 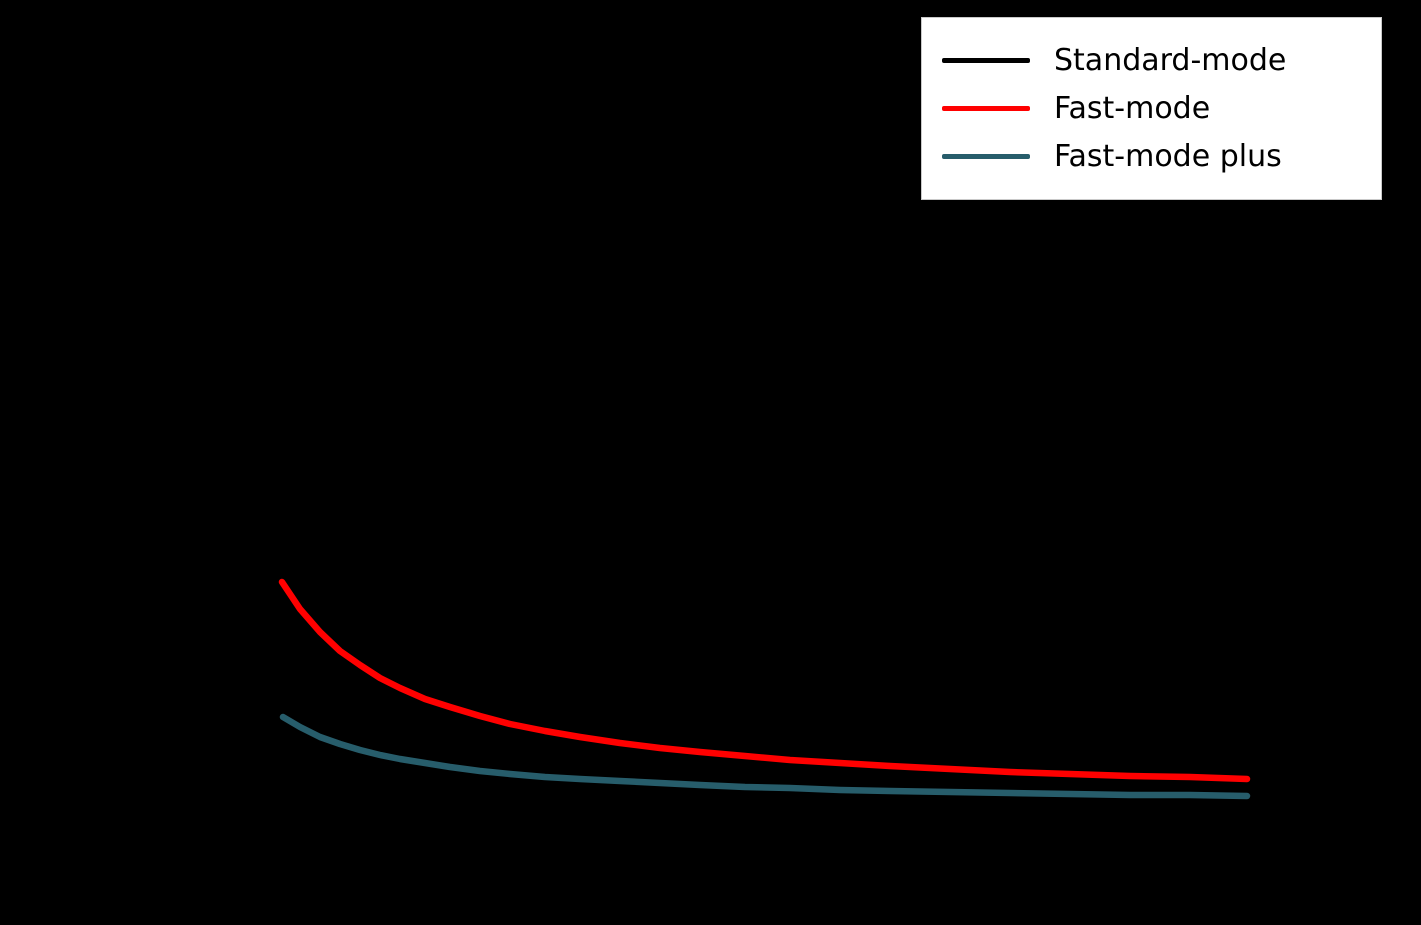 What do you see at coordinates (1170, 60) in the screenshot?
I see `legend-label-standard-mode: Standard-mode` at bounding box center [1170, 60].